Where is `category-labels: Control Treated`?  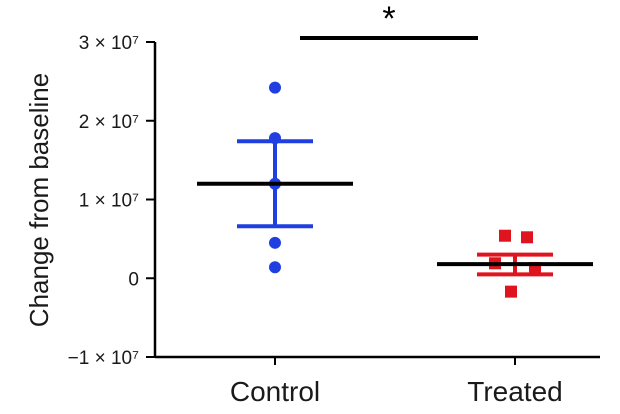 category-labels: Control Treated is located at coordinates (396, 382).